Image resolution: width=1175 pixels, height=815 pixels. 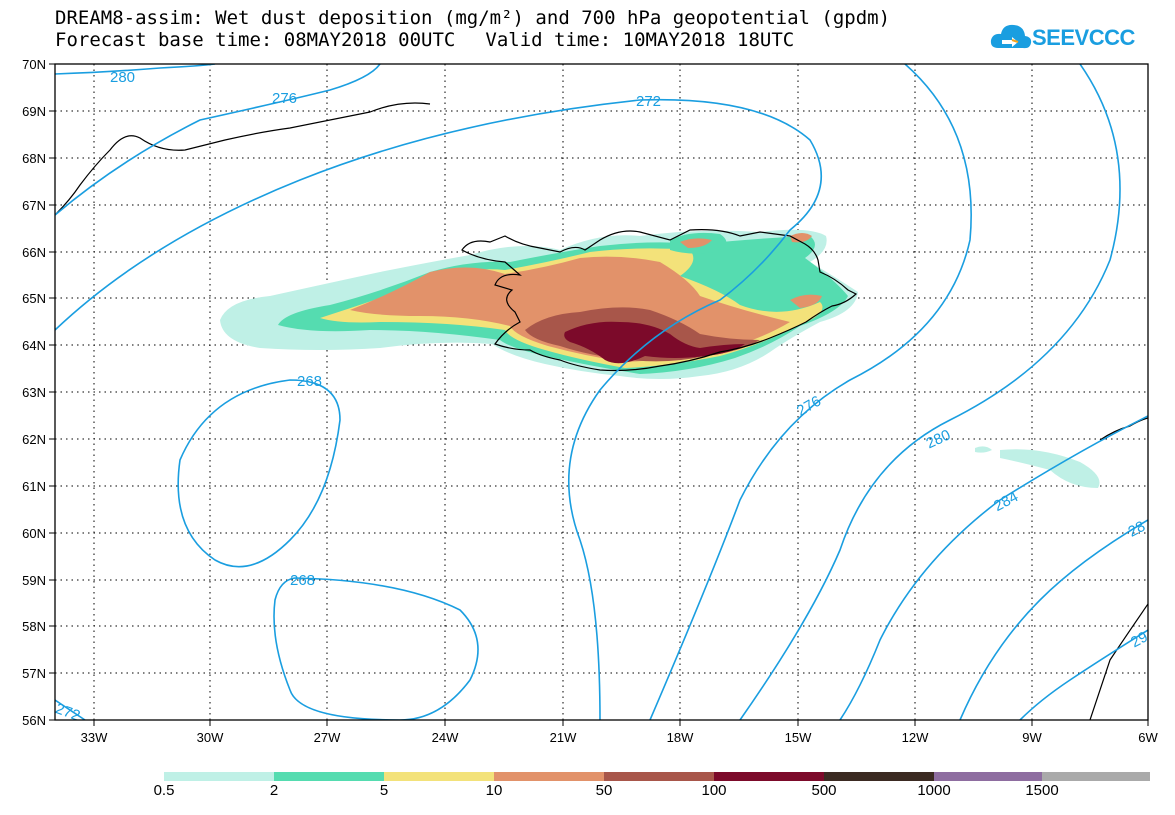 I want to click on contour-272-sw, so click(x=70, y=709).